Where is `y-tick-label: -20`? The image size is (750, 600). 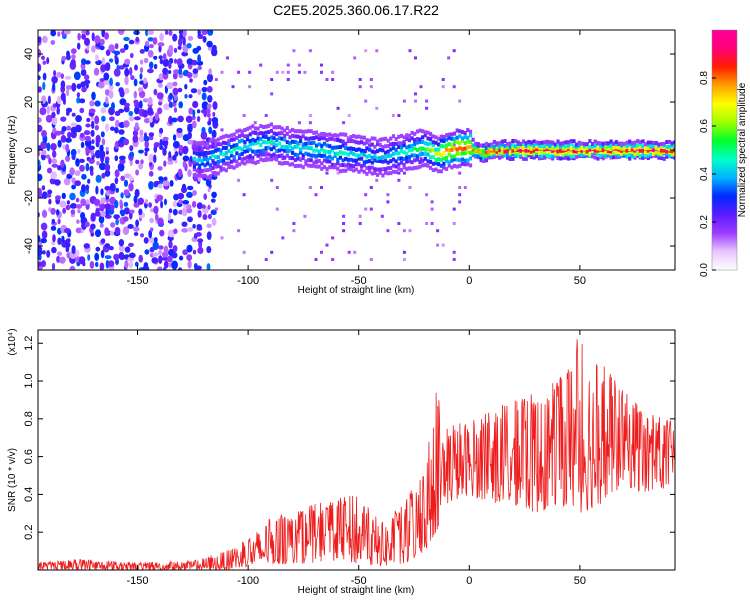
y-tick-label: -20 is located at coordinates (29, 198).